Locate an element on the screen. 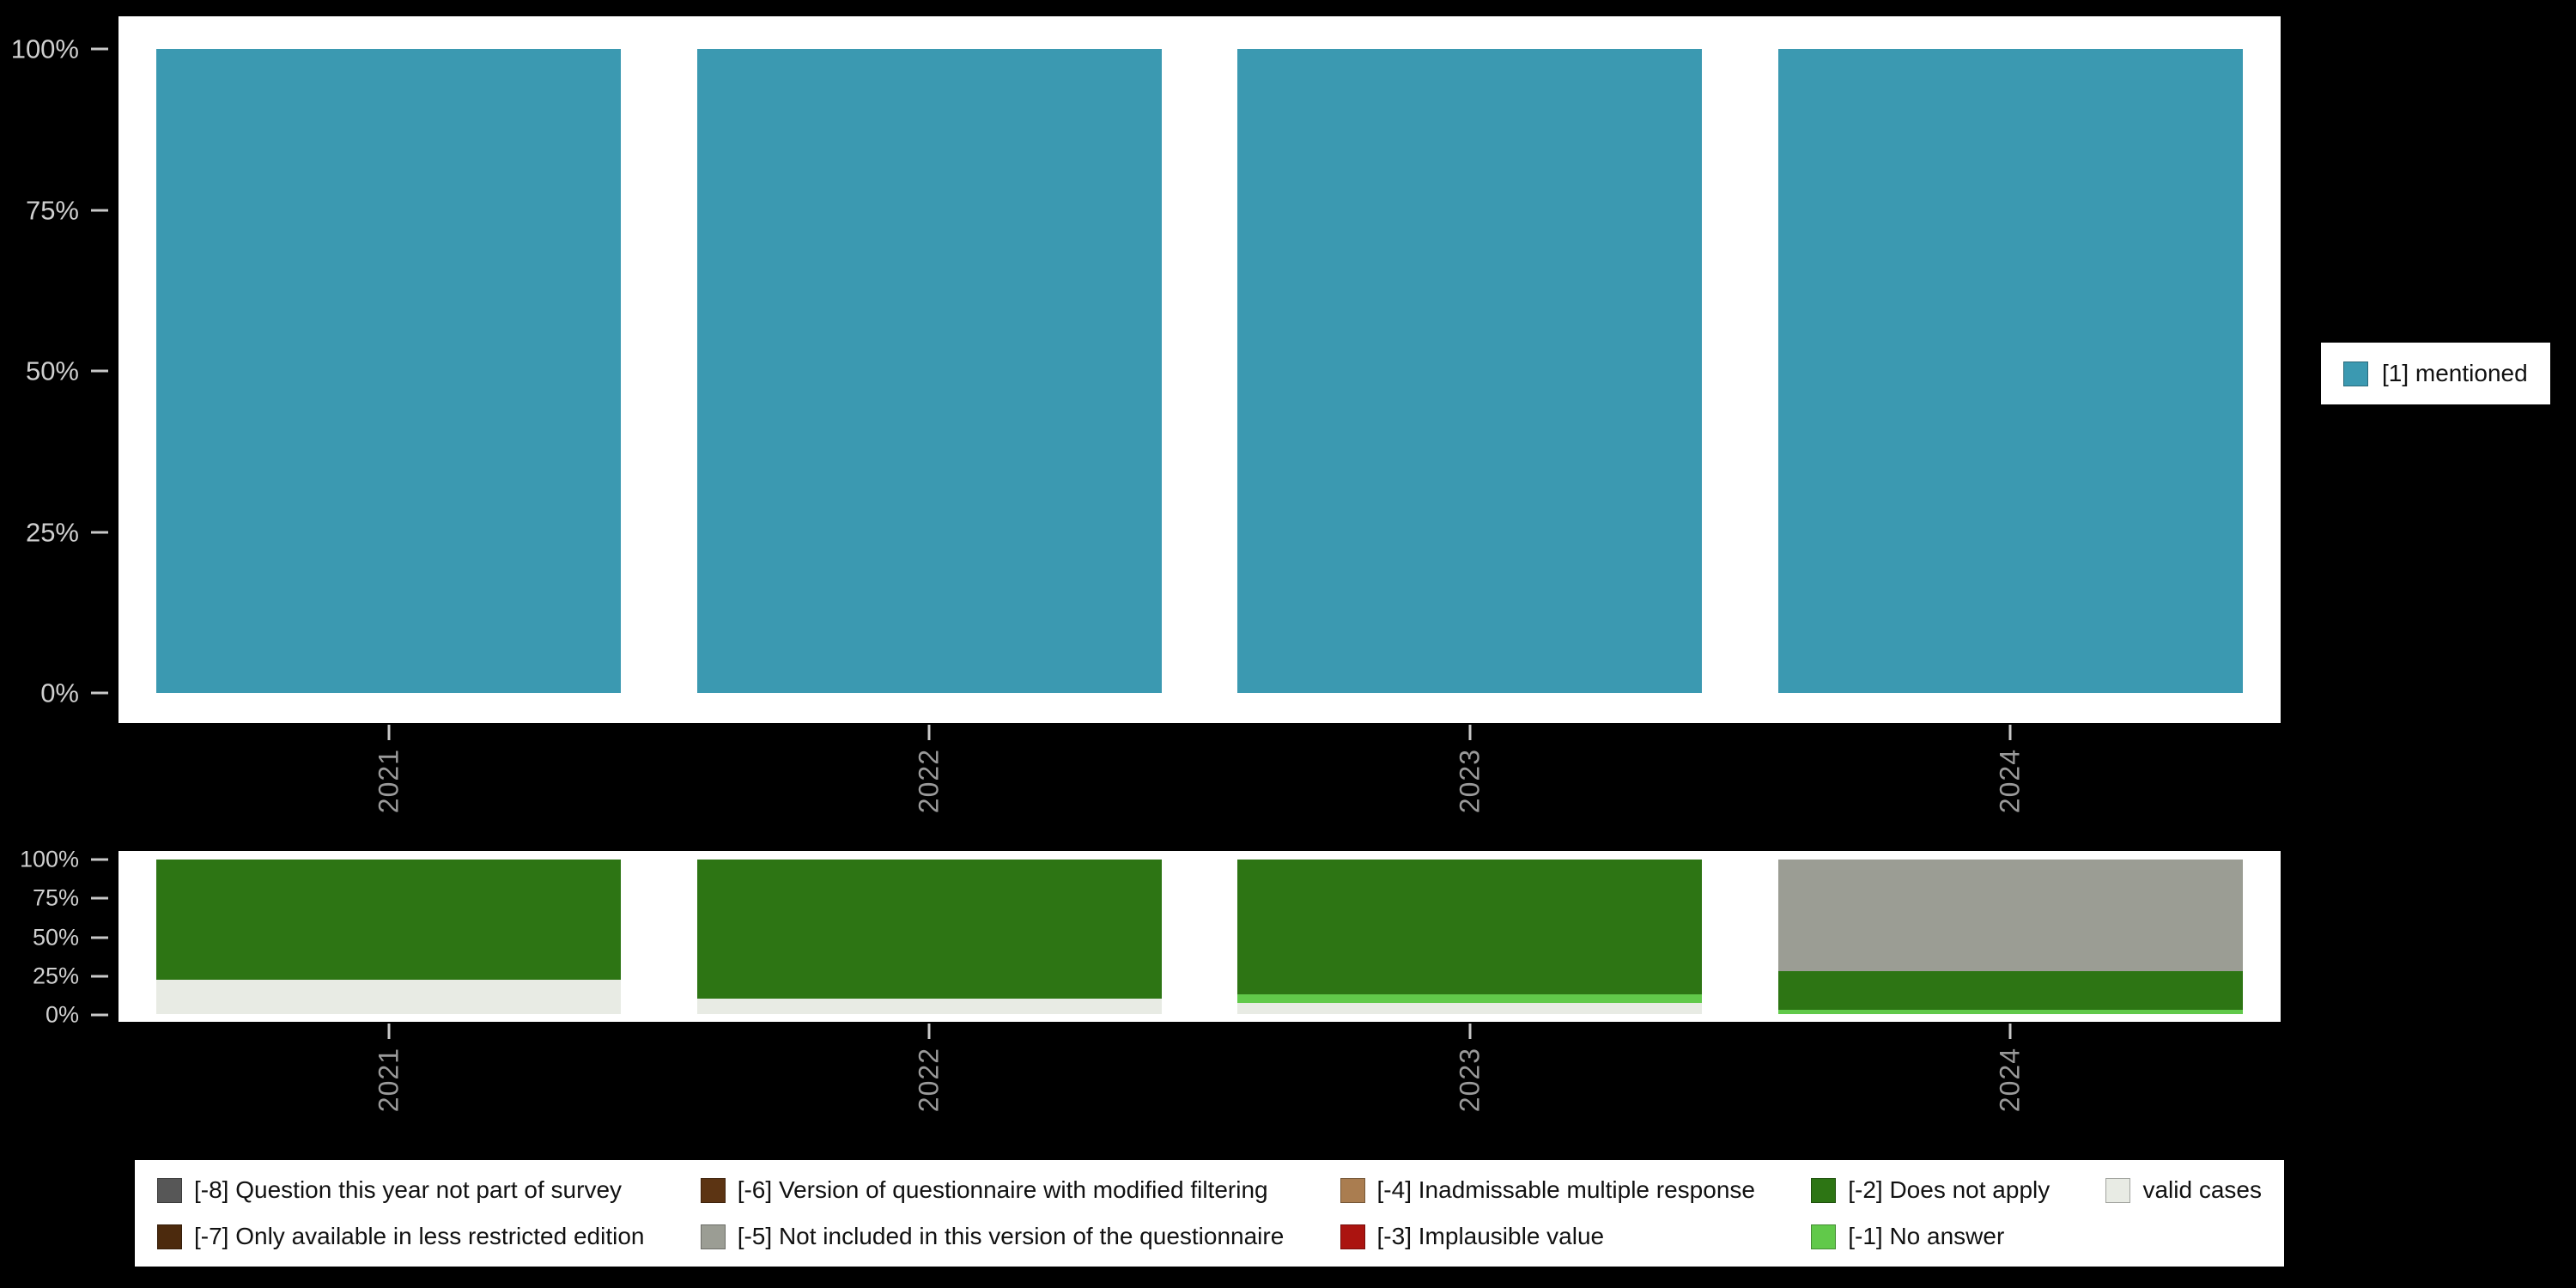 This screenshot has height=1288, width=2576. mentioned-legend-label: [1] mentioned is located at coordinates (2455, 373).